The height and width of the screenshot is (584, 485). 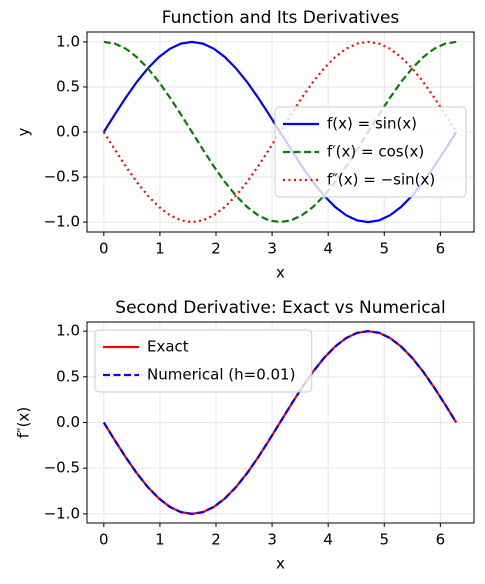 I want to click on legend-label: f″(x) = −sin(x), so click(x=381, y=180).